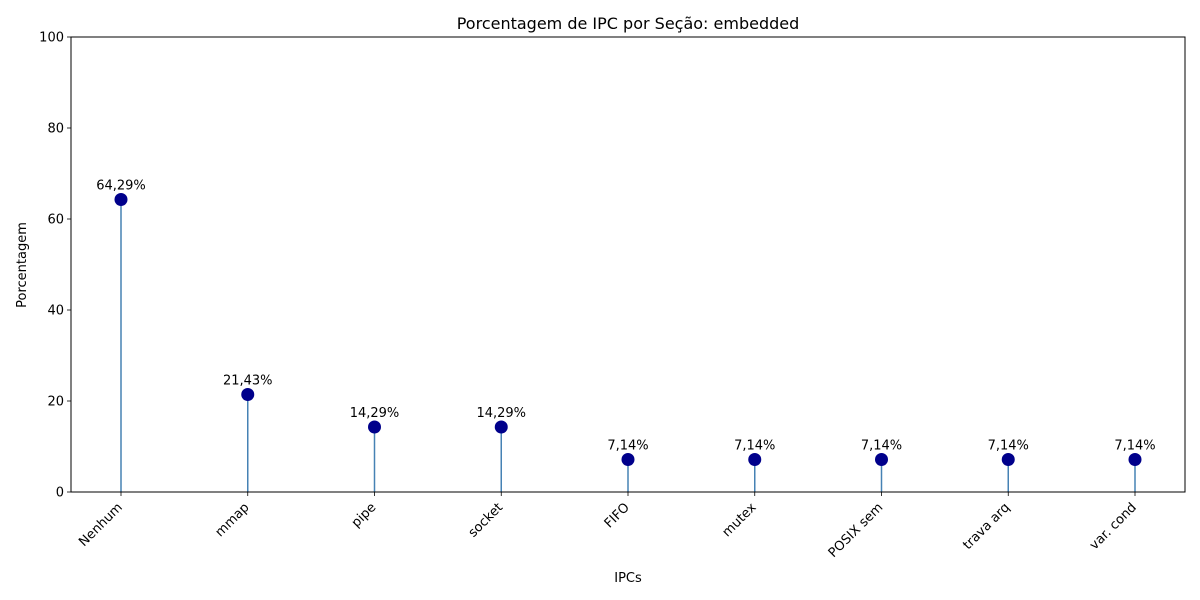 The image size is (1200, 600). Describe the element at coordinates (364, 515) in the screenshot. I see `x-tick-label: pipe` at that location.